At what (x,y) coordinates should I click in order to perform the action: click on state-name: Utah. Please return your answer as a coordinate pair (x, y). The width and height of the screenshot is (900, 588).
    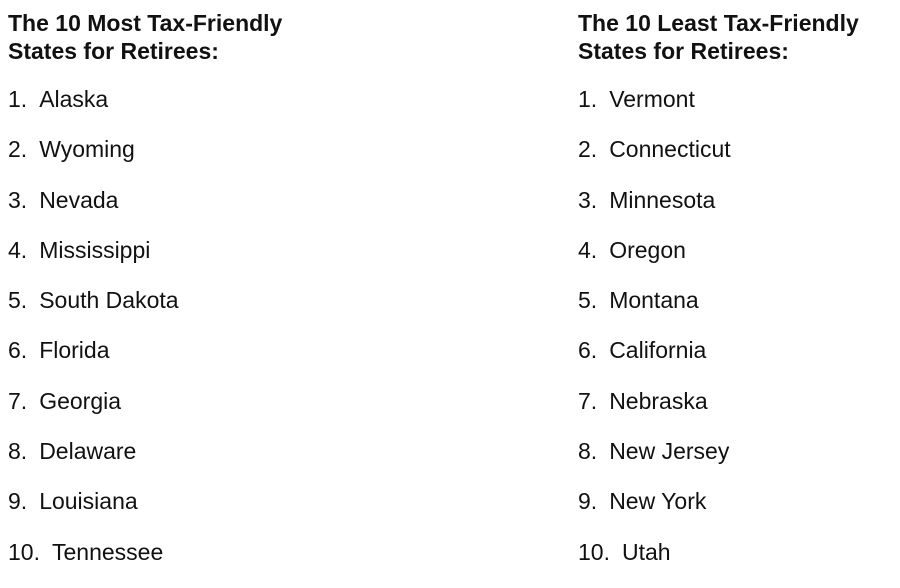
    Looking at the image, I should click on (646, 551).